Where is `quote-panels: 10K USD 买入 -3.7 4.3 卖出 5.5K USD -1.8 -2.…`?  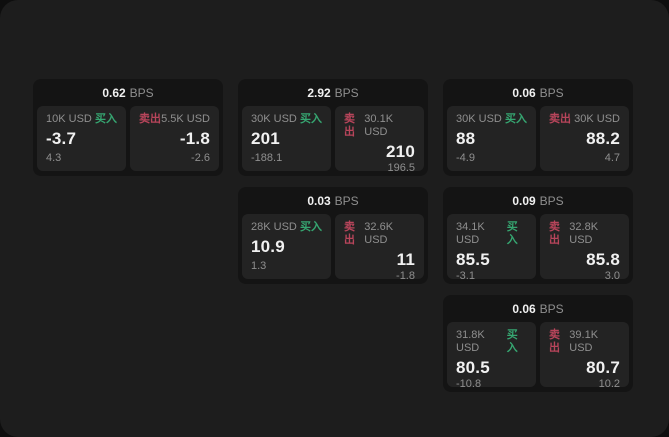 quote-panels: 10K USD 买入 -3.7 4.3 卖出 5.5K USD -1.8 -2.… is located at coordinates (128, 138).